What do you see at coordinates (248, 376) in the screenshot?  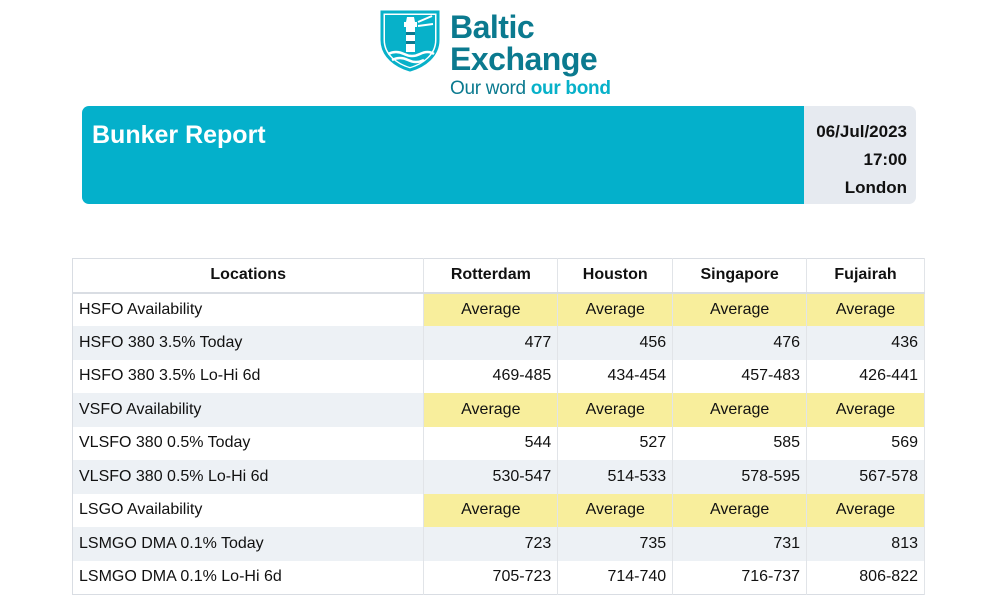 I see `row-label: HSFO 380 3.5% Lo-Hi 6d` at bounding box center [248, 376].